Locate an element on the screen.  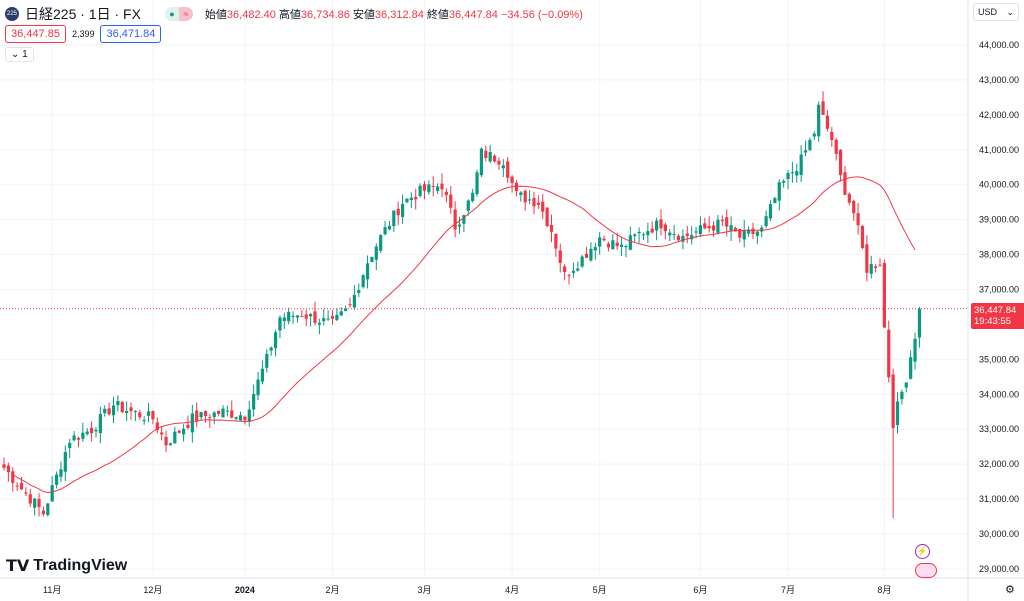
y-tick-label: 31,000.00 is located at coordinates (999, 499).